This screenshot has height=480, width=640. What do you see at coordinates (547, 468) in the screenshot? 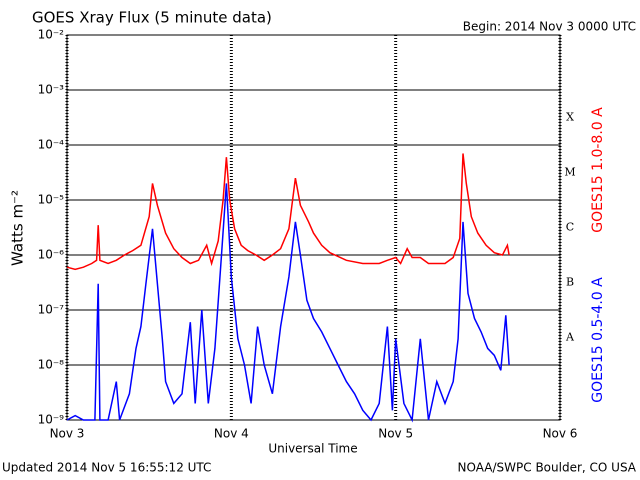
I see `footer-right: NOAA/SWPC Boulder, CO USA` at bounding box center [547, 468].